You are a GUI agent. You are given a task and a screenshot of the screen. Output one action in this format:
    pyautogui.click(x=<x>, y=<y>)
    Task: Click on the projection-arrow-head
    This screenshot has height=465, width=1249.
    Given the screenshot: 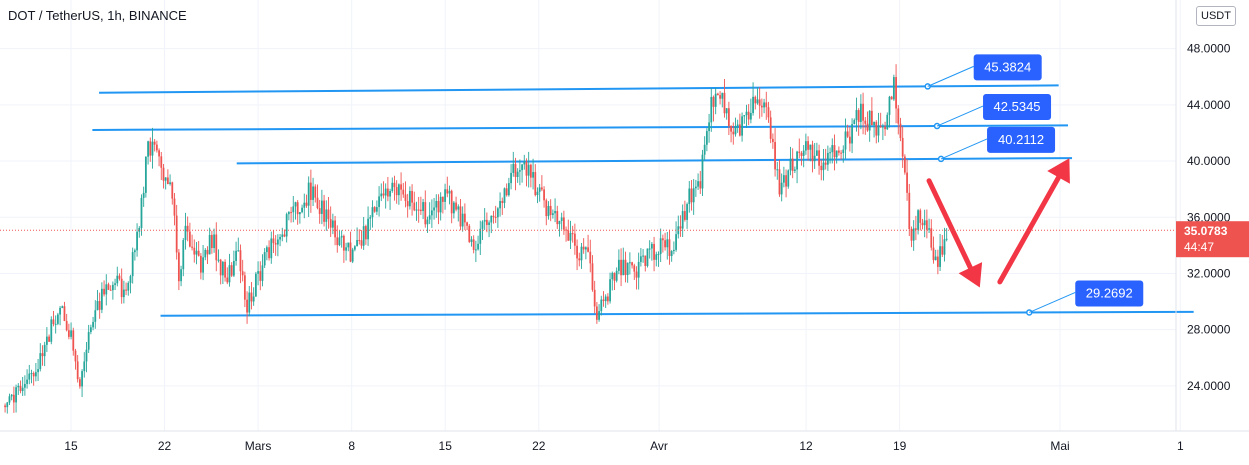 What is the action you would take?
    pyautogui.click(x=1058, y=171)
    